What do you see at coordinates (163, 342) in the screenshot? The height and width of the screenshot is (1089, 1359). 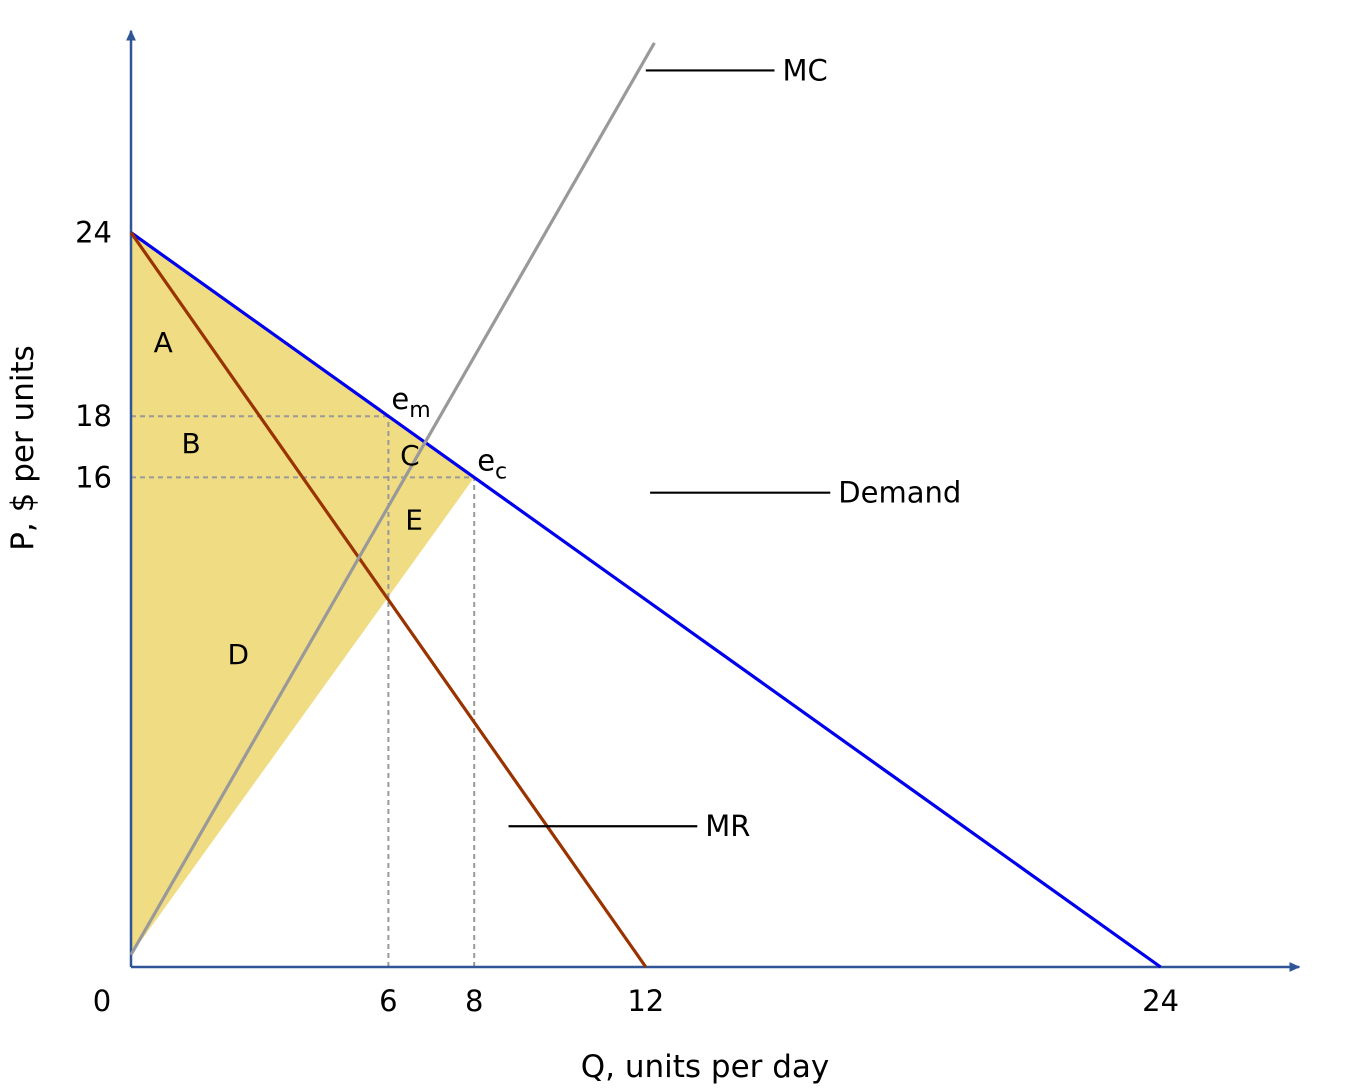 I see `region-label-a: A` at bounding box center [163, 342].